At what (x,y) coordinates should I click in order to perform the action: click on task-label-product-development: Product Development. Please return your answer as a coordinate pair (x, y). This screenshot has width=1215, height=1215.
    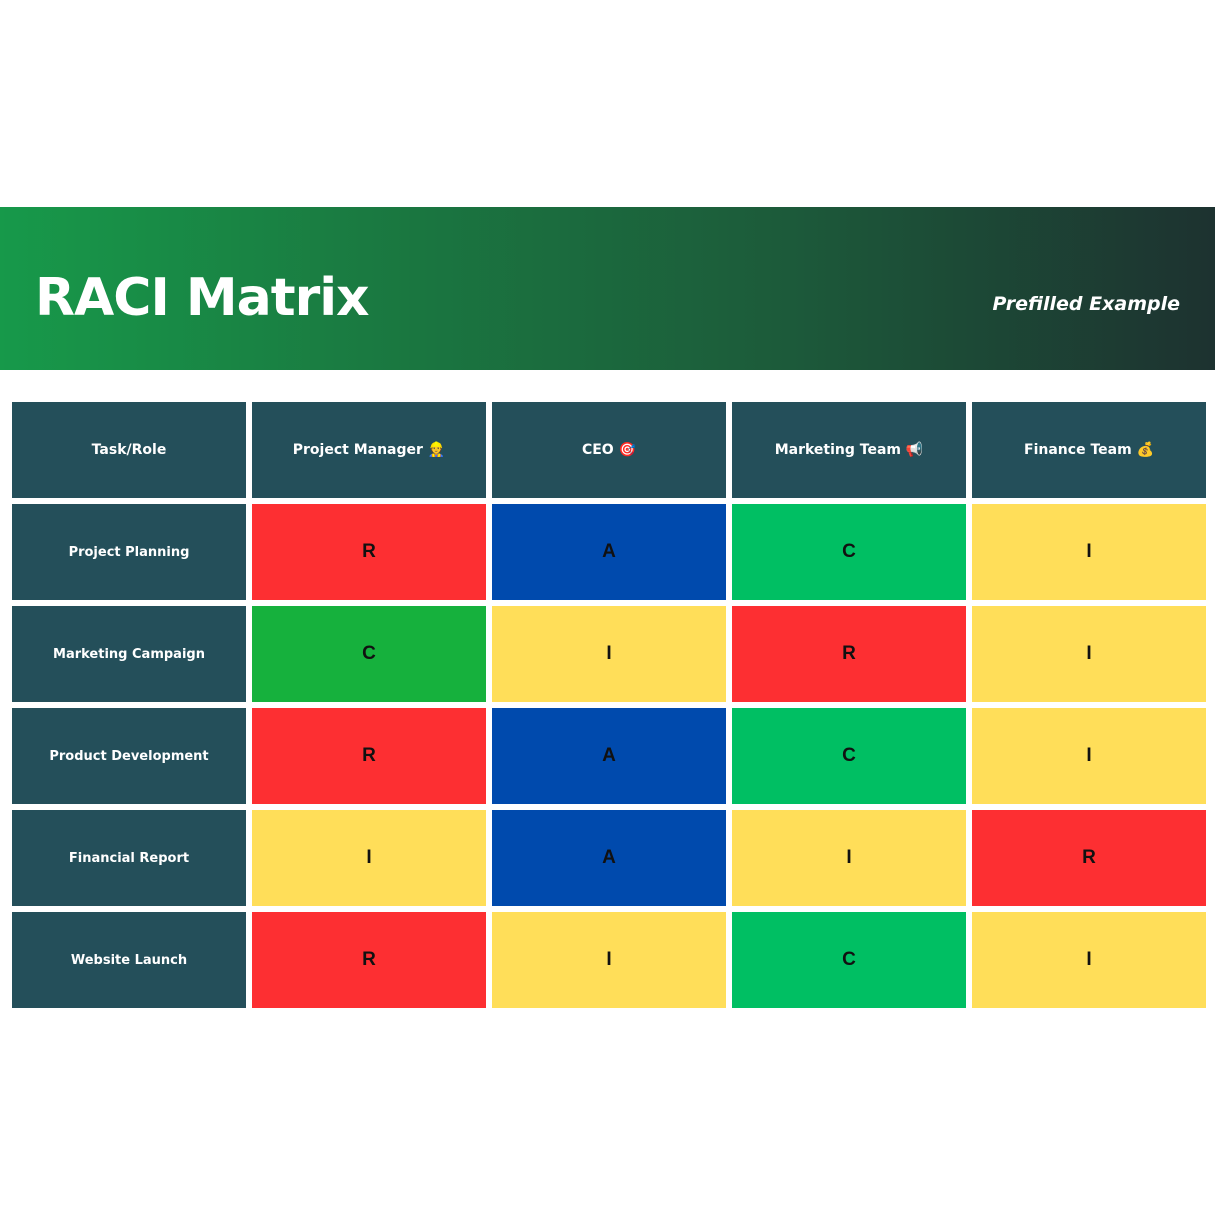
    Looking at the image, I should click on (129, 756).